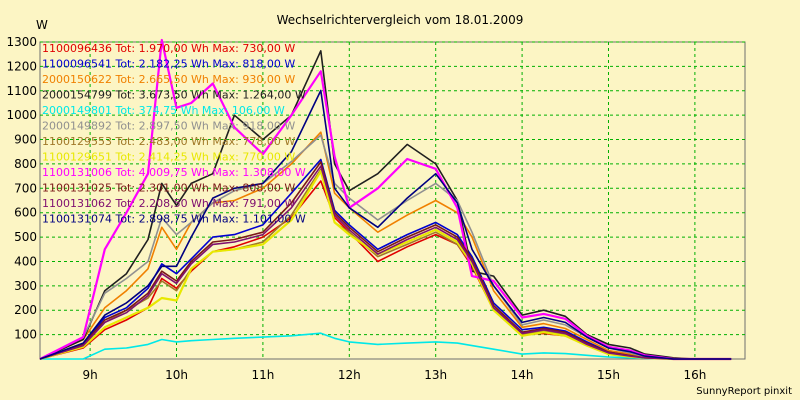 The image size is (800, 400). What do you see at coordinates (262, 375) in the screenshot?
I see `x-tick-label: 11h` at bounding box center [262, 375].